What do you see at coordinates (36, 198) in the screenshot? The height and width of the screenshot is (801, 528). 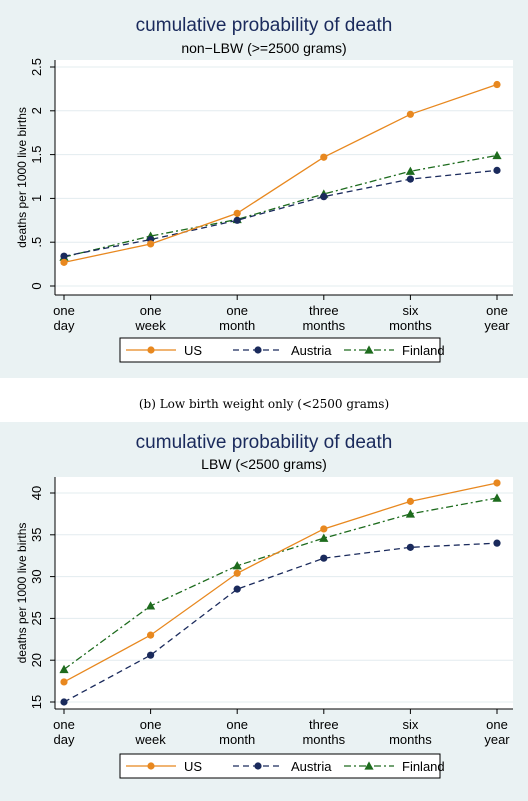 I see `y-tick-label: 1` at bounding box center [36, 198].